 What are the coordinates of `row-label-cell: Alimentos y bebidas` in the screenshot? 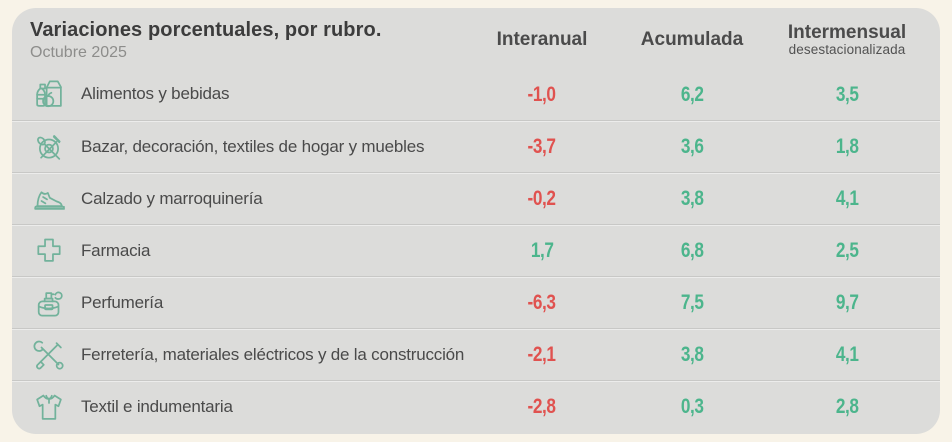 It's located at (249, 94).